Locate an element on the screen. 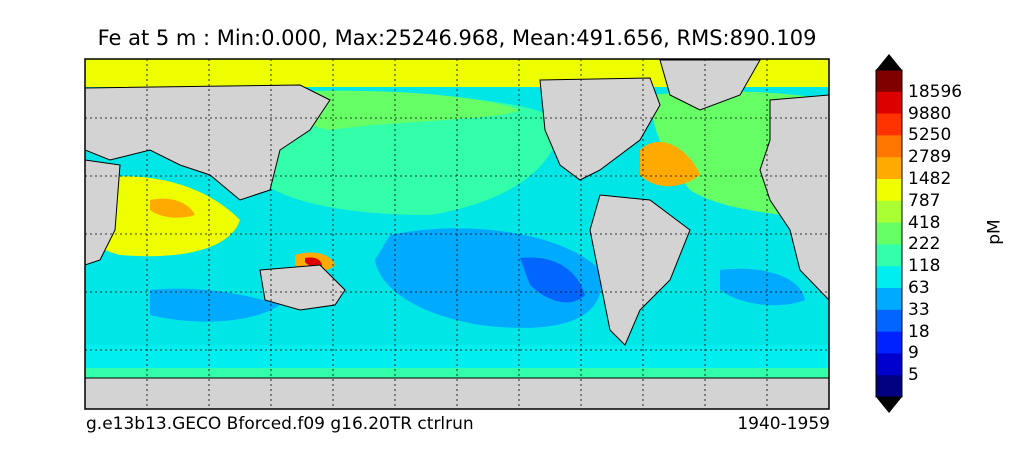 The height and width of the screenshot is (464, 1034). atlantic-south-blue is located at coordinates (762, 287).